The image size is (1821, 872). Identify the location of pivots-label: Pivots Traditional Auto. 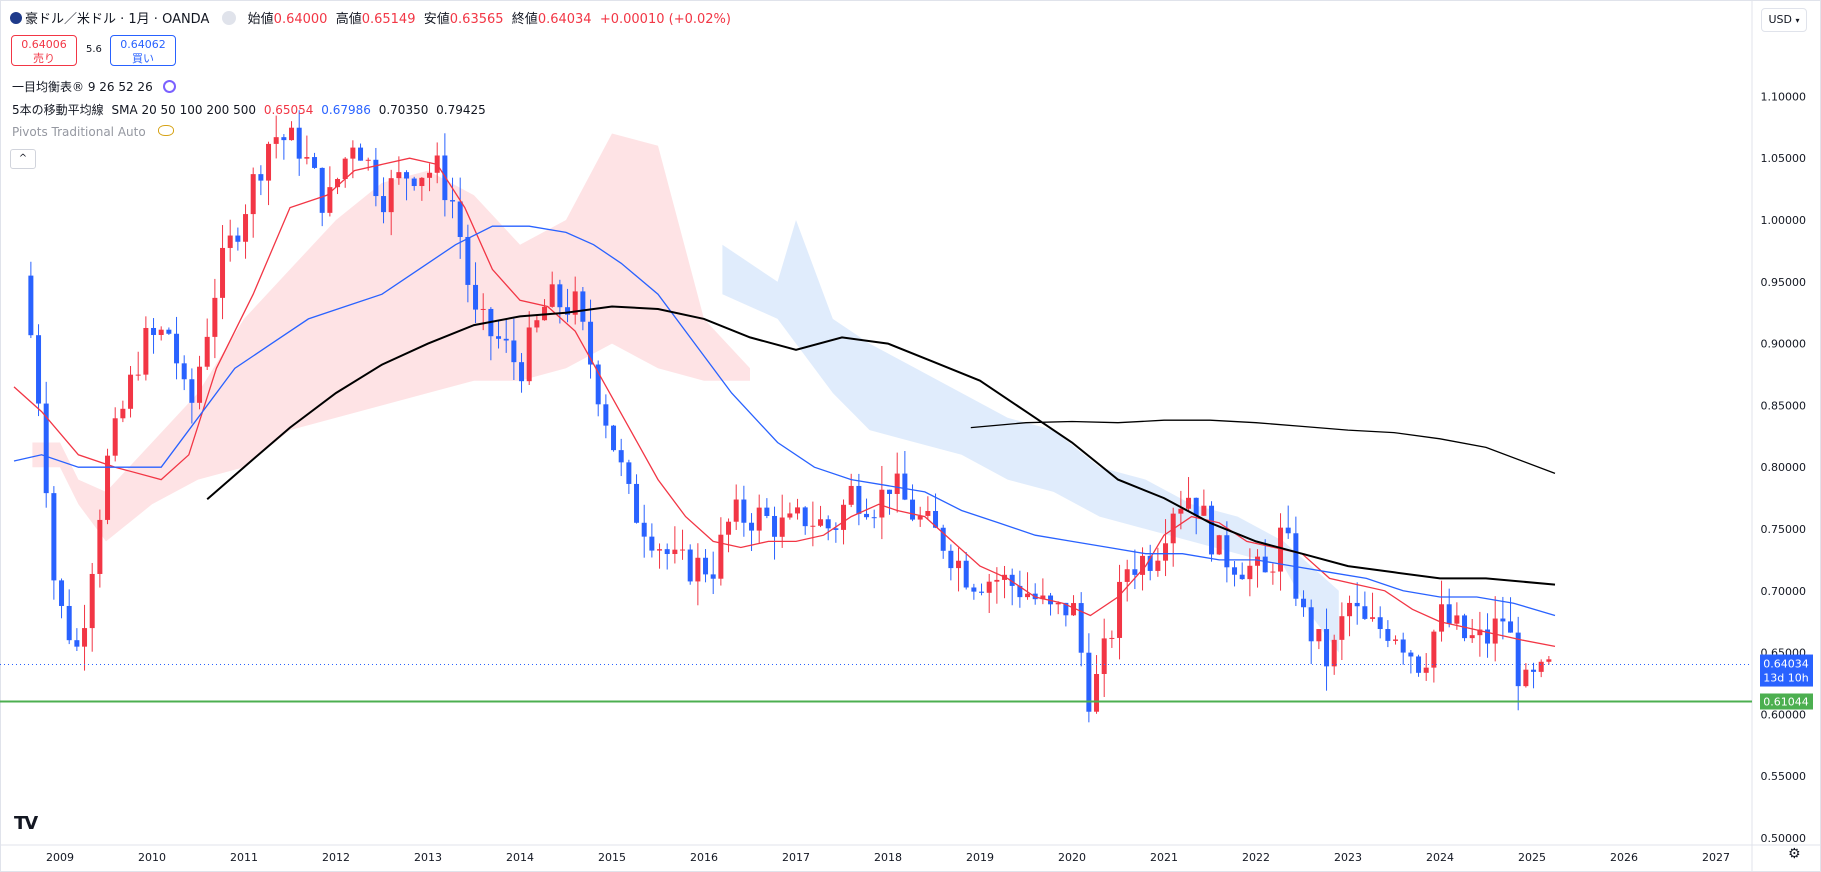
(79, 132).